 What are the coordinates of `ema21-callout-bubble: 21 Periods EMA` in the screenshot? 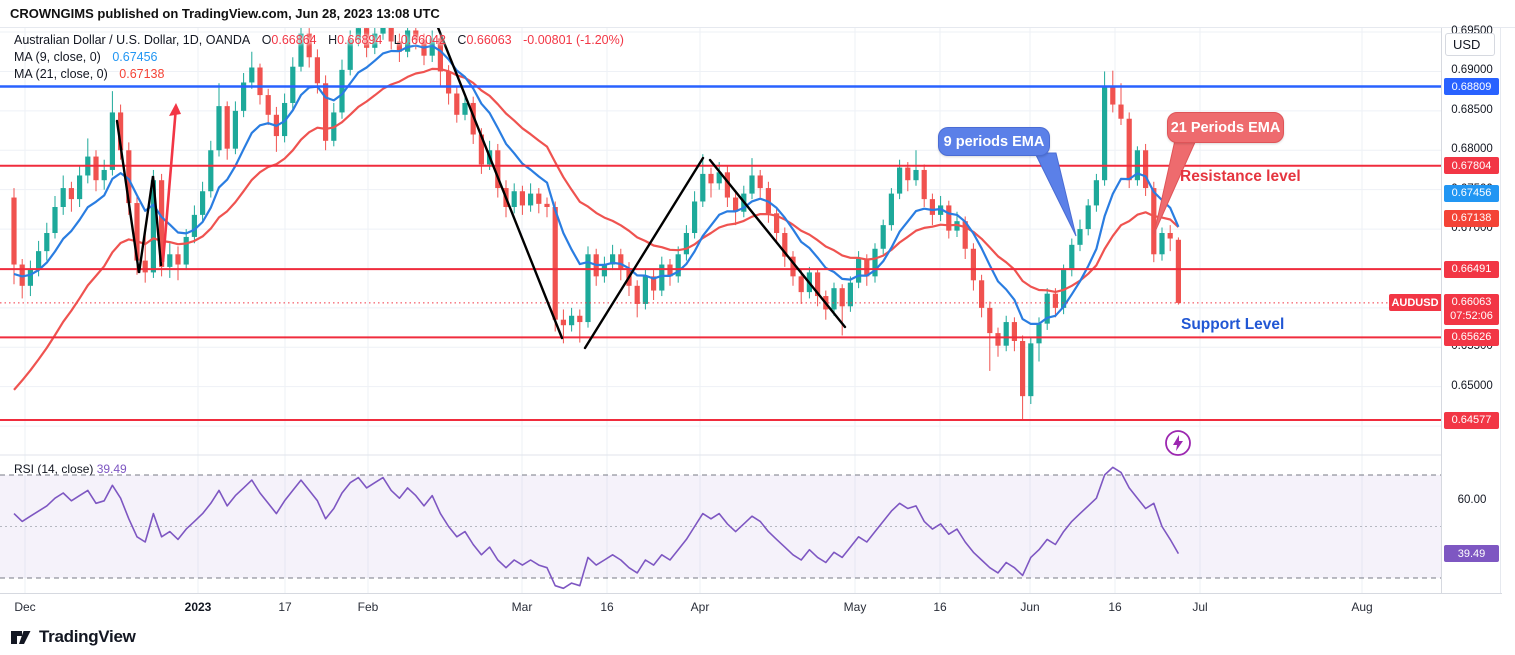 It's located at (1225, 127).